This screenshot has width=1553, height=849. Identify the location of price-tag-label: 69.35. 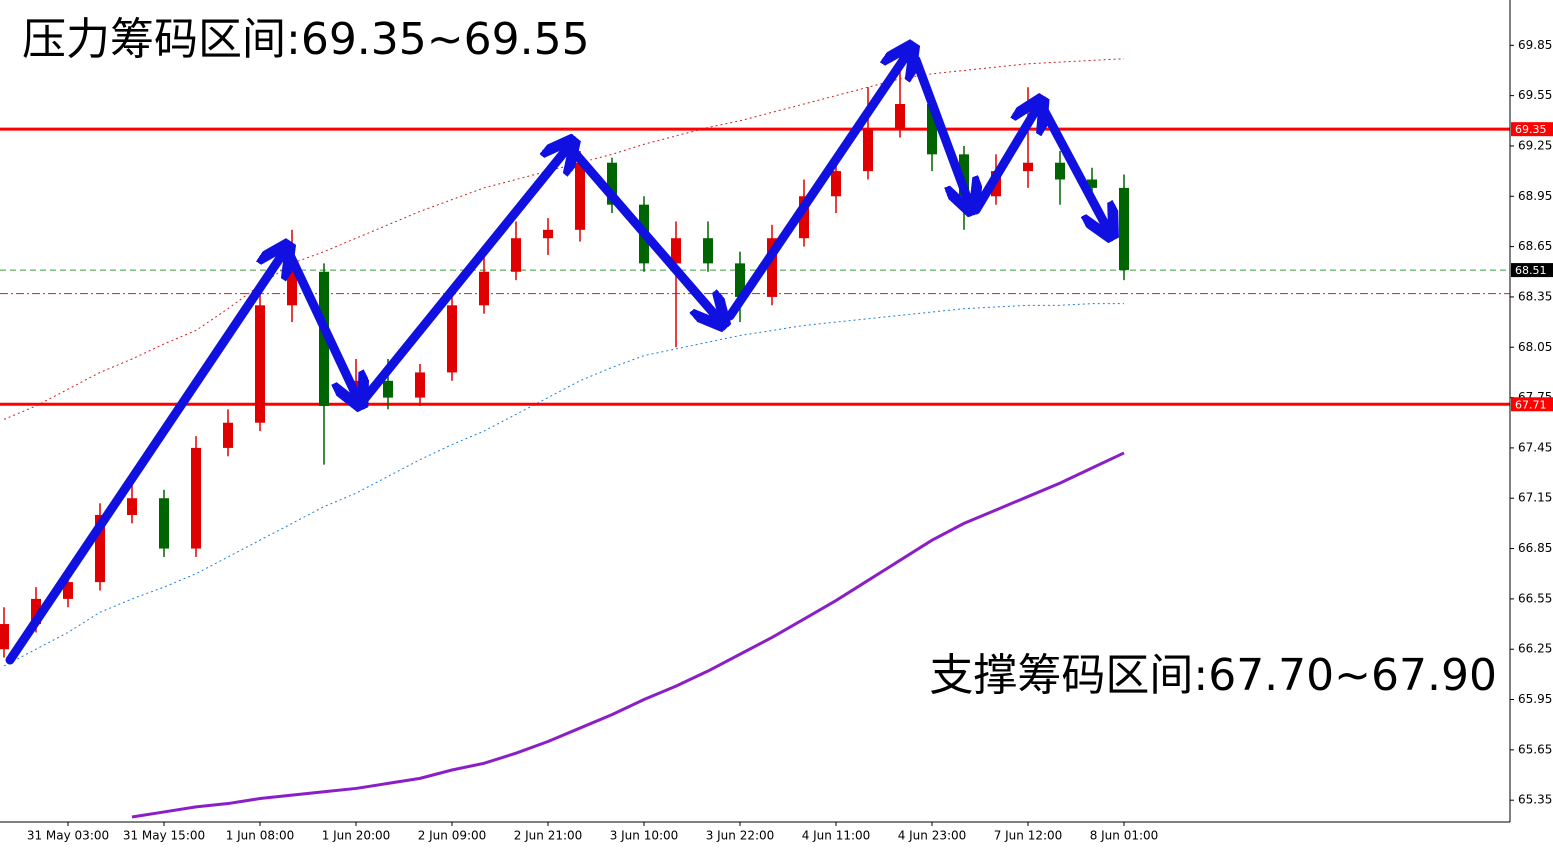
(1531, 129).